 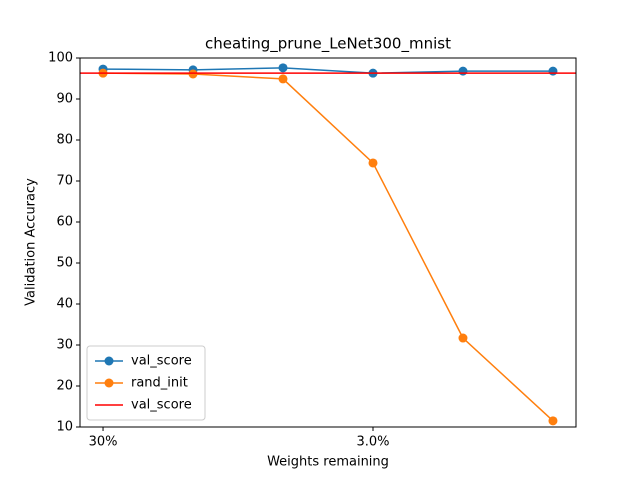 I want to click on y-tick-label: 60, so click(x=64, y=222).